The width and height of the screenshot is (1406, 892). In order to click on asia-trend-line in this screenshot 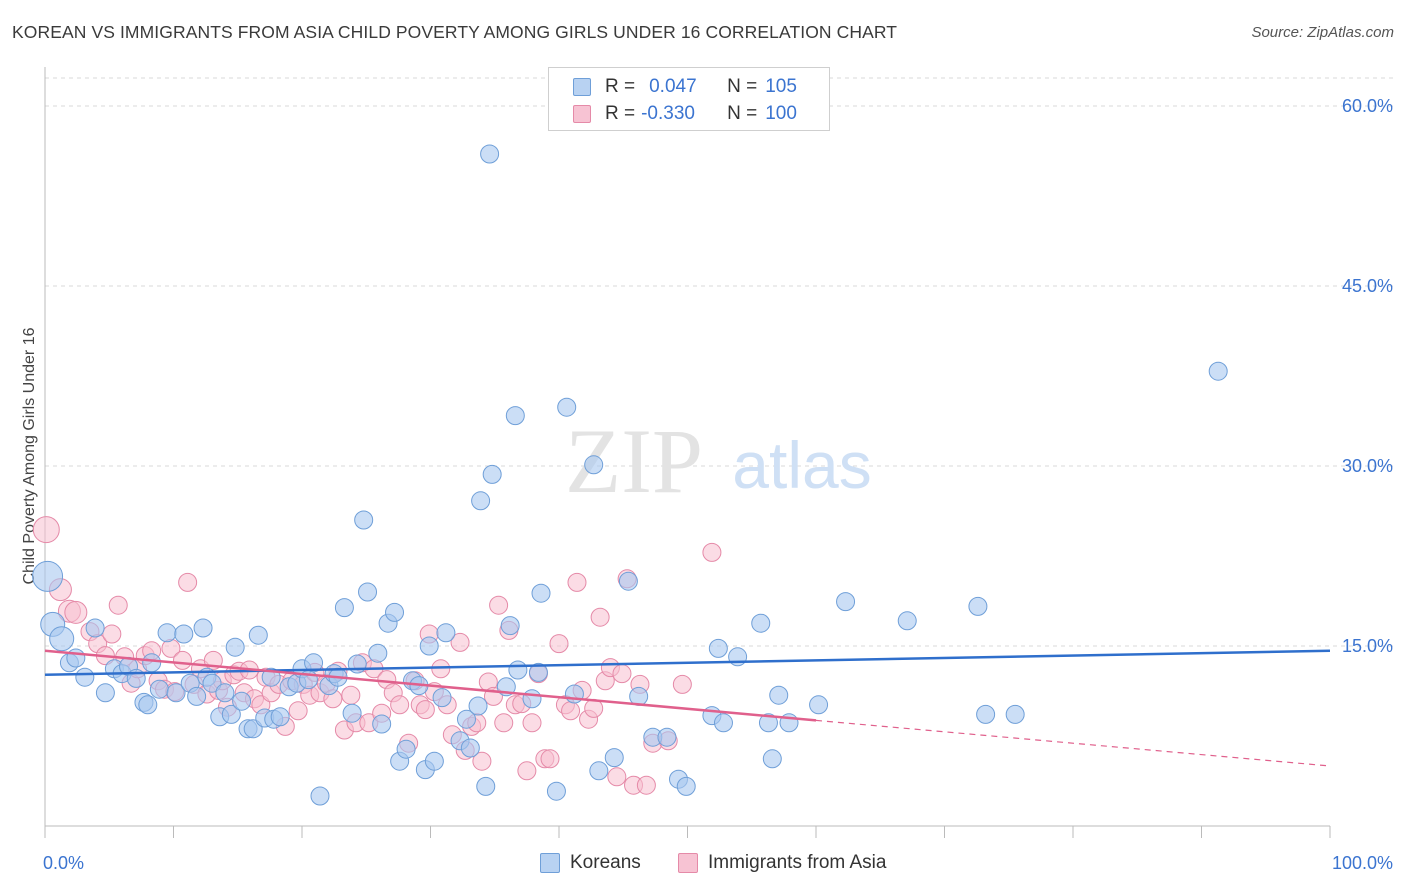, I will do `click(430, 685)`.